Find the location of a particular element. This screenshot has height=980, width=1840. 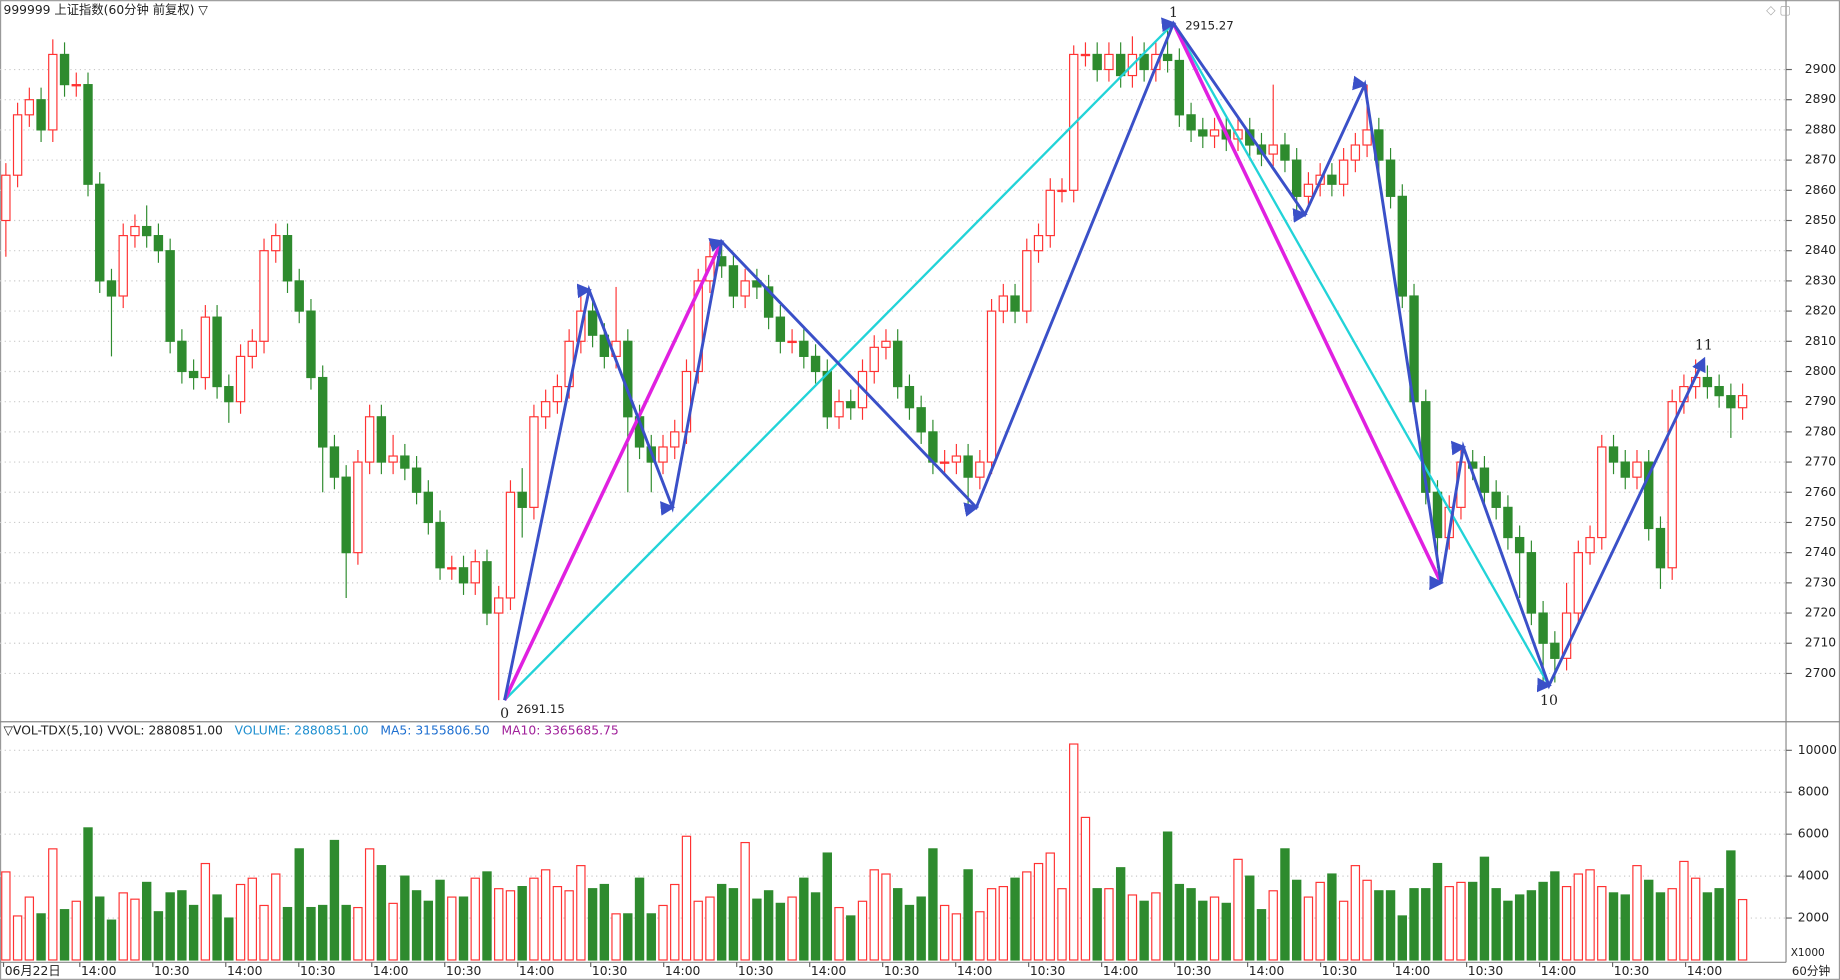

y-tick-label: 2830 is located at coordinates (1821, 280).